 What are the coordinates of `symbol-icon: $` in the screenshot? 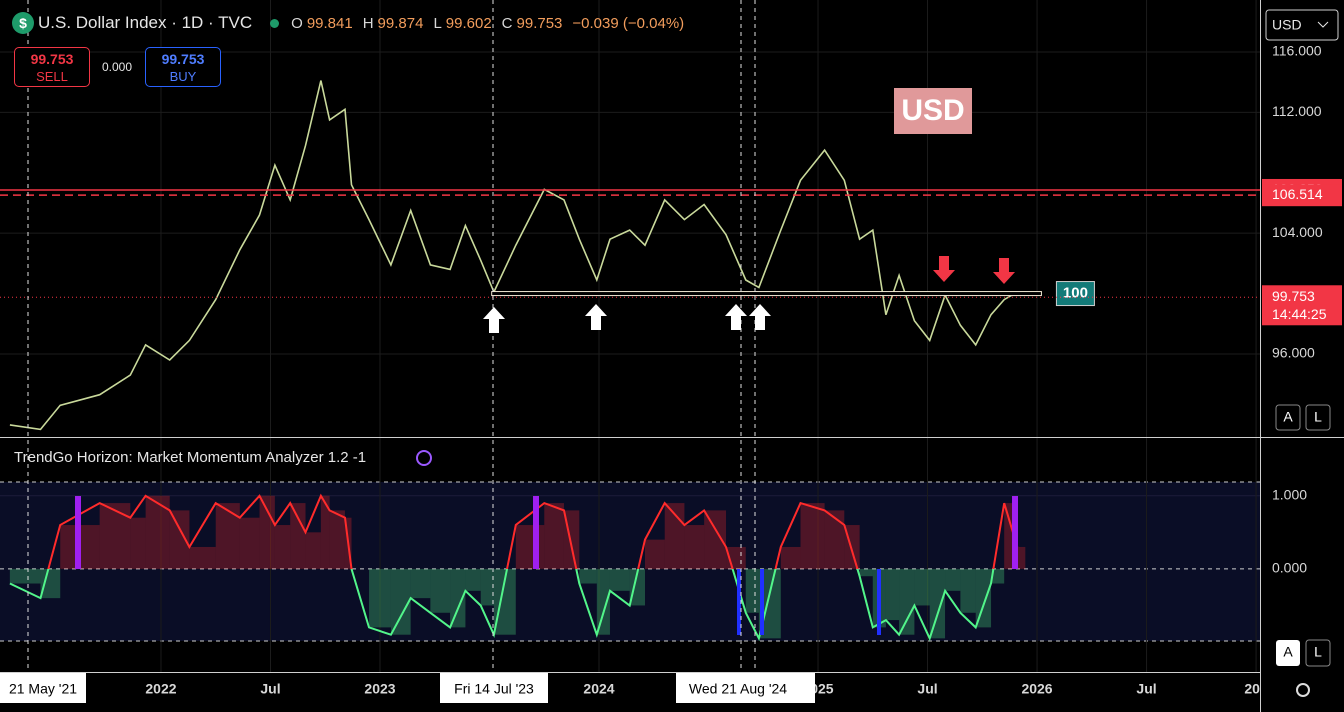 It's located at (23, 23).